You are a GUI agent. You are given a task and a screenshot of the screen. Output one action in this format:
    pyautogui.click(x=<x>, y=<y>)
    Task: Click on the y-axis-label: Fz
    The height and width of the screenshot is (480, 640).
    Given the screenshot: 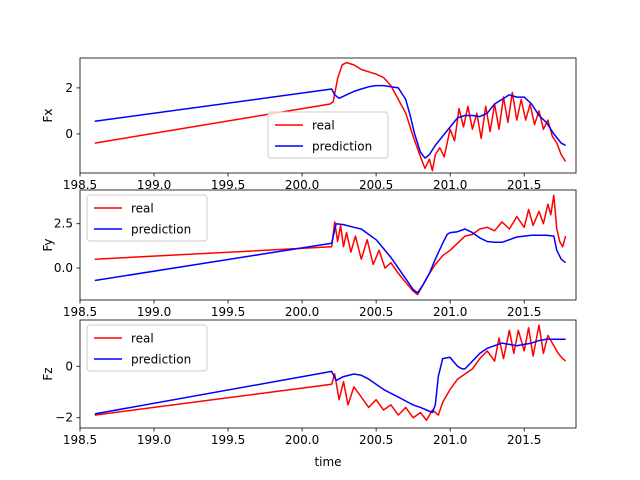 What is the action you would take?
    pyautogui.click(x=48, y=373)
    